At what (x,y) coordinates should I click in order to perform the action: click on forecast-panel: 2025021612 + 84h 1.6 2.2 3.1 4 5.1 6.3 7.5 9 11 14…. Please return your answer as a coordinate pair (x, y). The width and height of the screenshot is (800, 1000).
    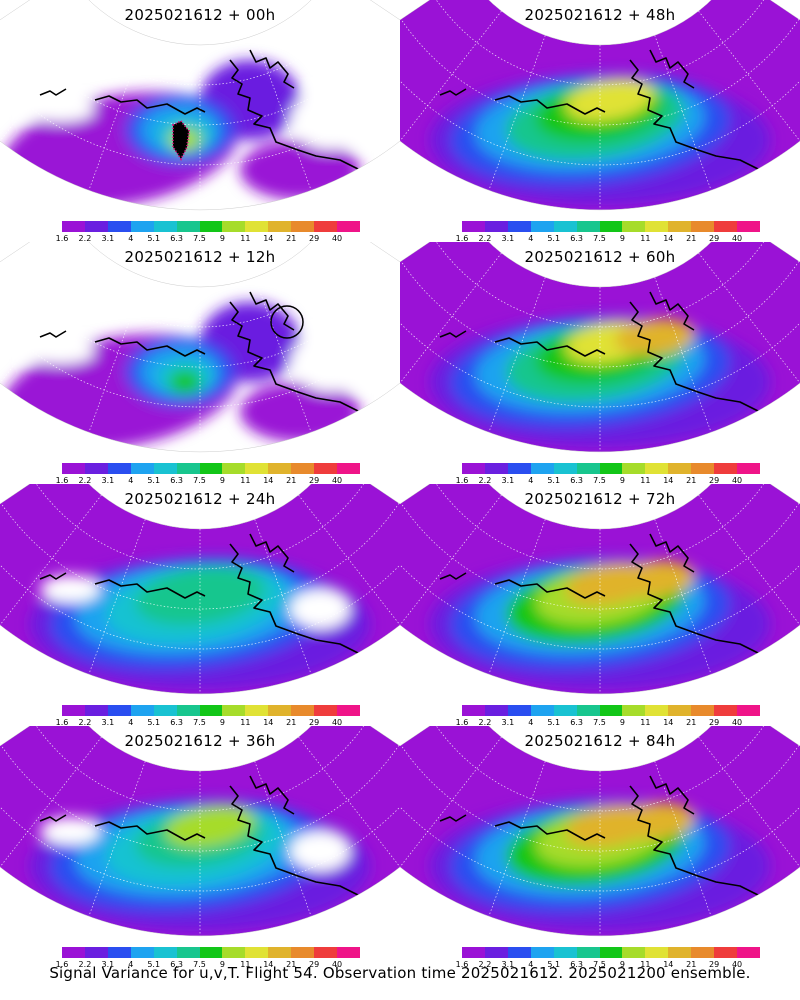
    Looking at the image, I should click on (600, 848).